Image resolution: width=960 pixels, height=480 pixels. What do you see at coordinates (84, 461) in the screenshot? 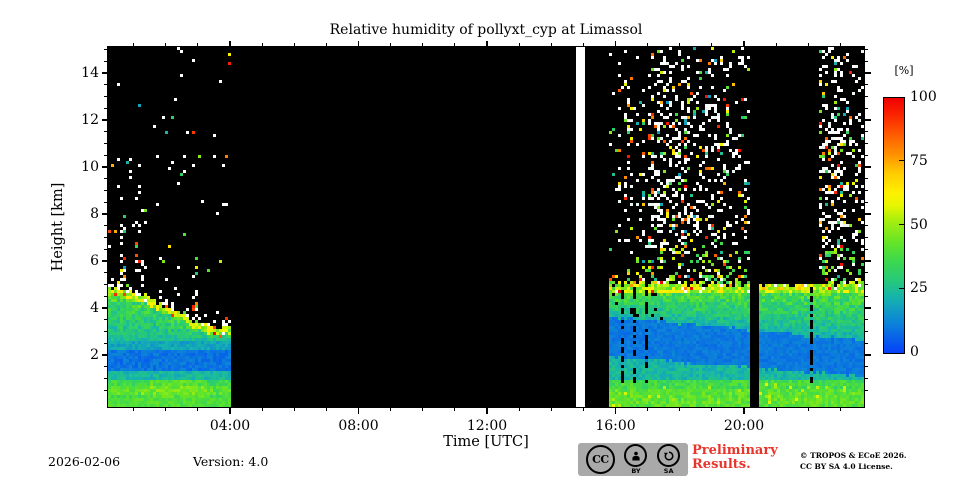
I see `date-label: 2026-02-06` at bounding box center [84, 461].